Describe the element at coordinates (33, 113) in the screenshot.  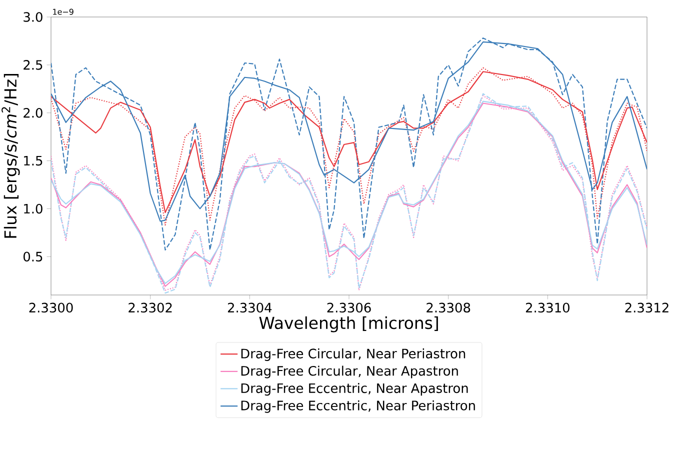
I see `y-tick-label: 2.0` at that location.